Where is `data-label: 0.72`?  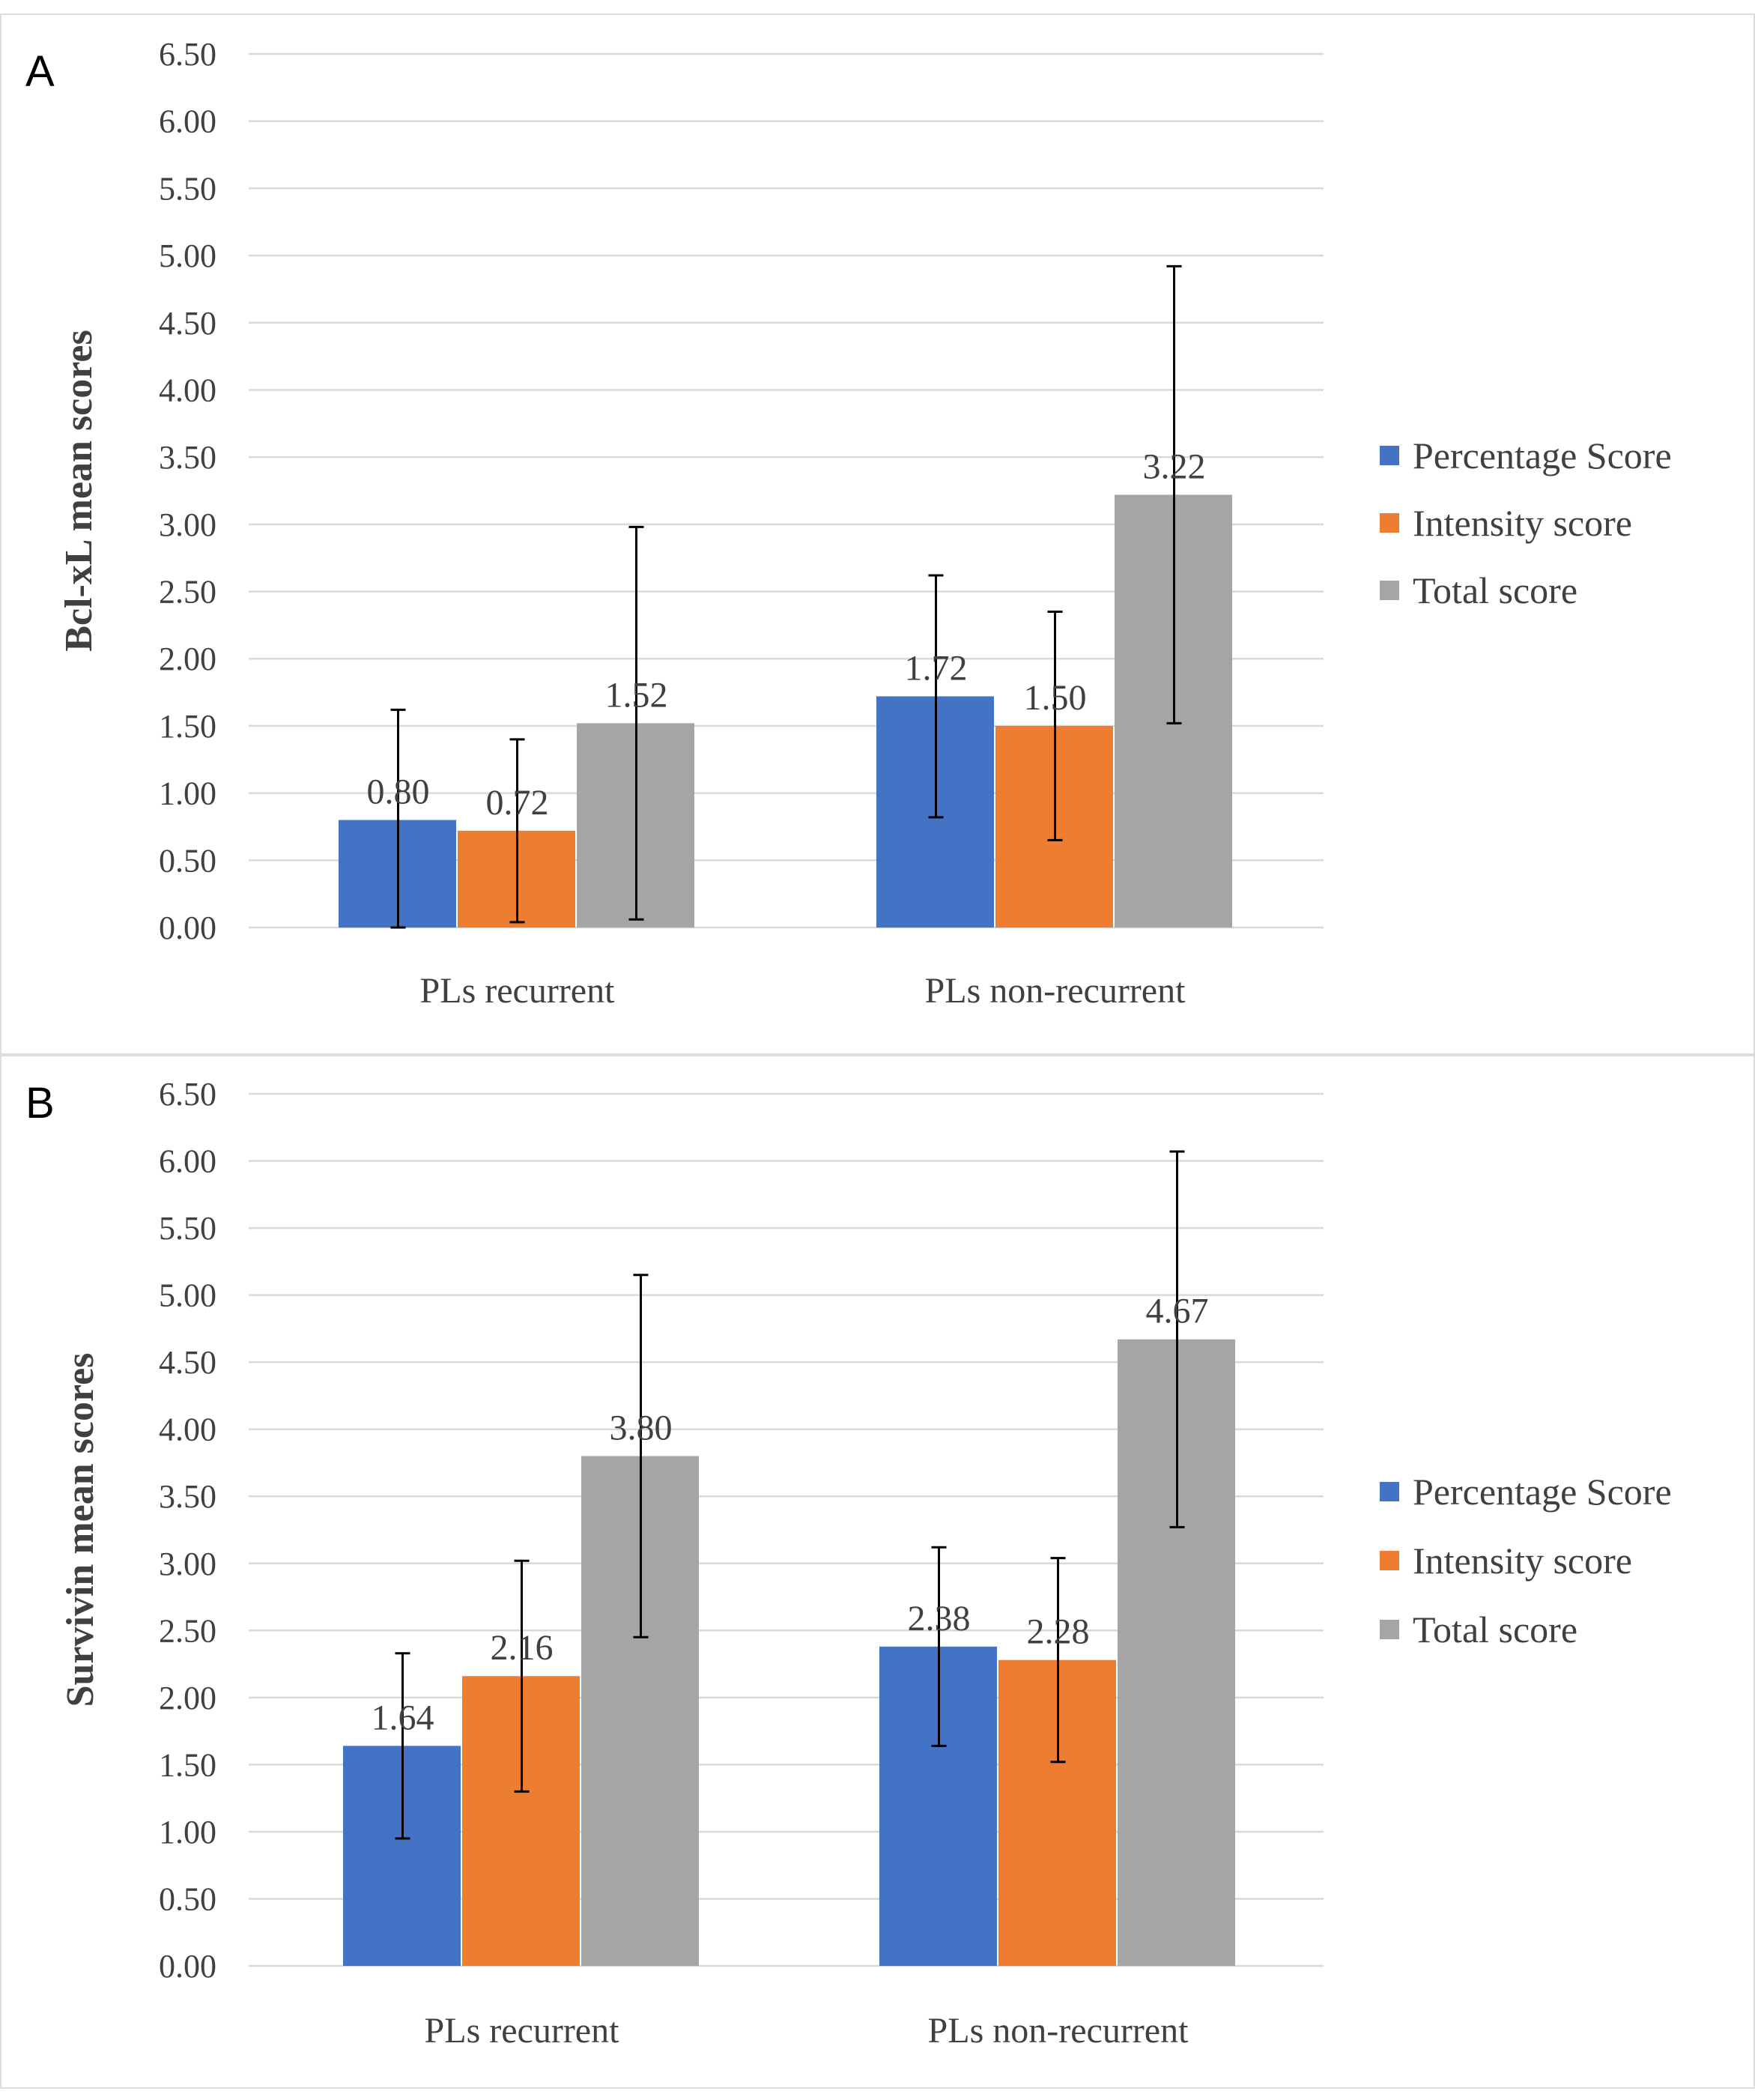
data-label: 0.72 is located at coordinates (517, 803).